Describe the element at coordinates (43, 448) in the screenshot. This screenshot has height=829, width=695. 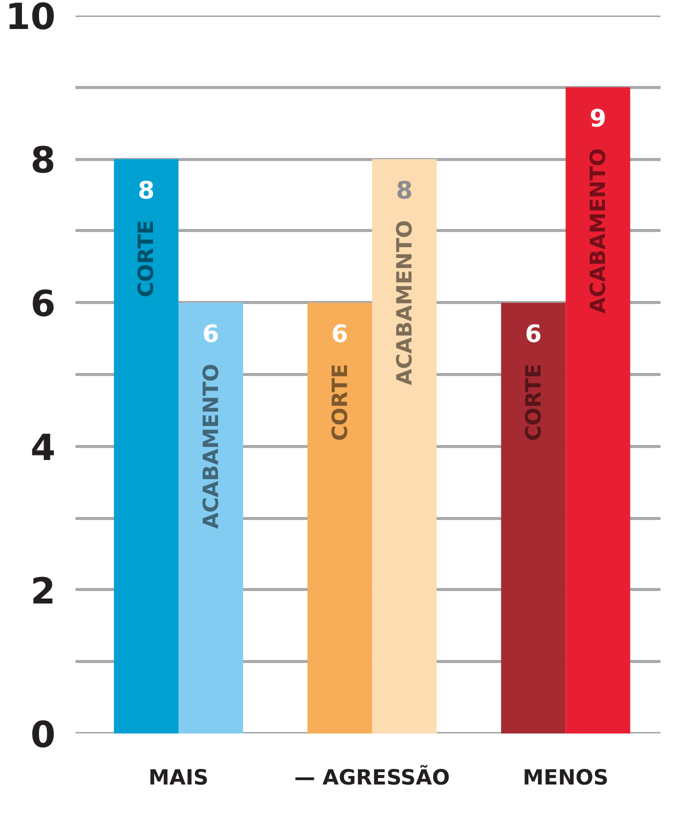
I see `y-tick-label: 4` at that location.